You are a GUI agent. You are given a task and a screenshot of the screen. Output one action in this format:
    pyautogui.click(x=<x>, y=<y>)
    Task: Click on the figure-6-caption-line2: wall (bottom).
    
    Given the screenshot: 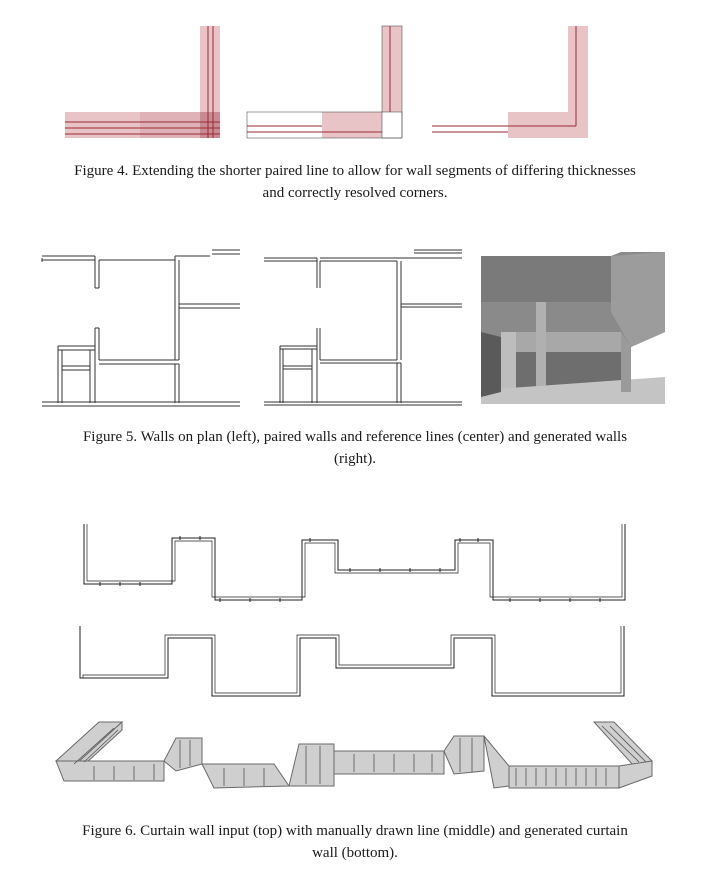 What is the action you would take?
    pyautogui.click(x=355, y=853)
    